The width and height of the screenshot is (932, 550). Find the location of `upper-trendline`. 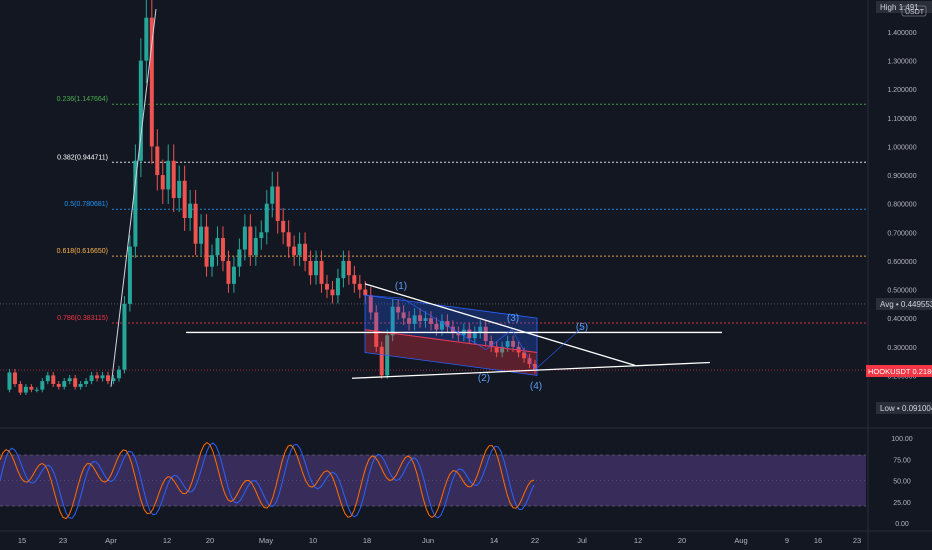

upper-trendline is located at coordinates (500, 324).